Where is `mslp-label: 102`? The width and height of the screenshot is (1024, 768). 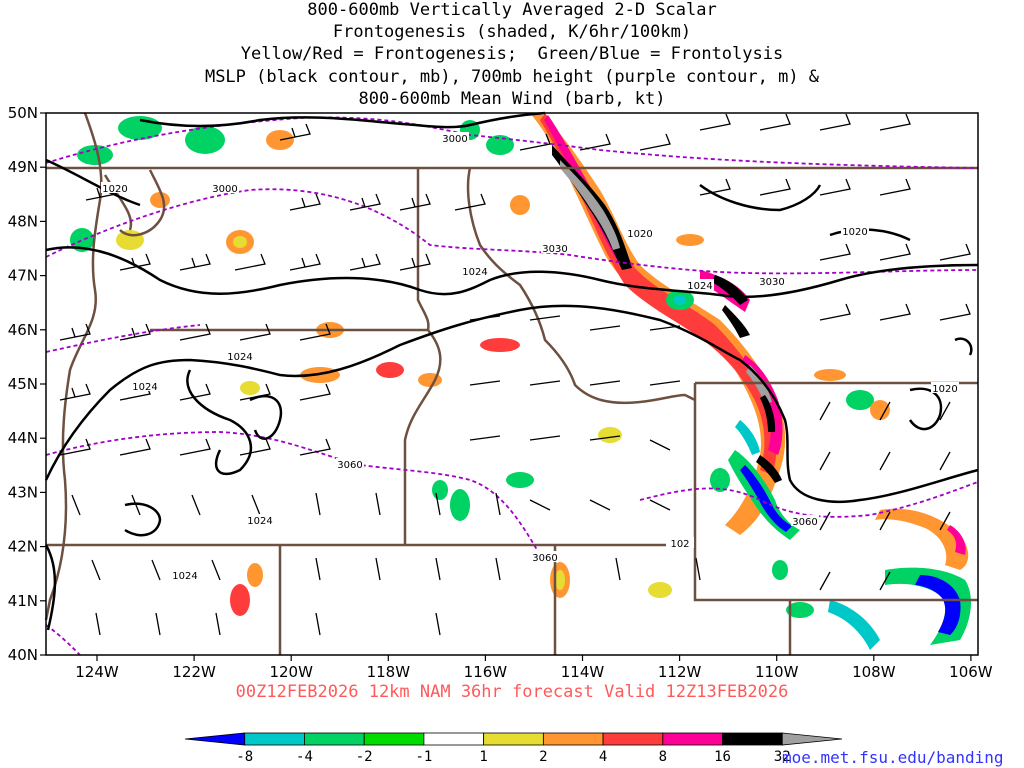 mslp-label: 102 is located at coordinates (679, 544).